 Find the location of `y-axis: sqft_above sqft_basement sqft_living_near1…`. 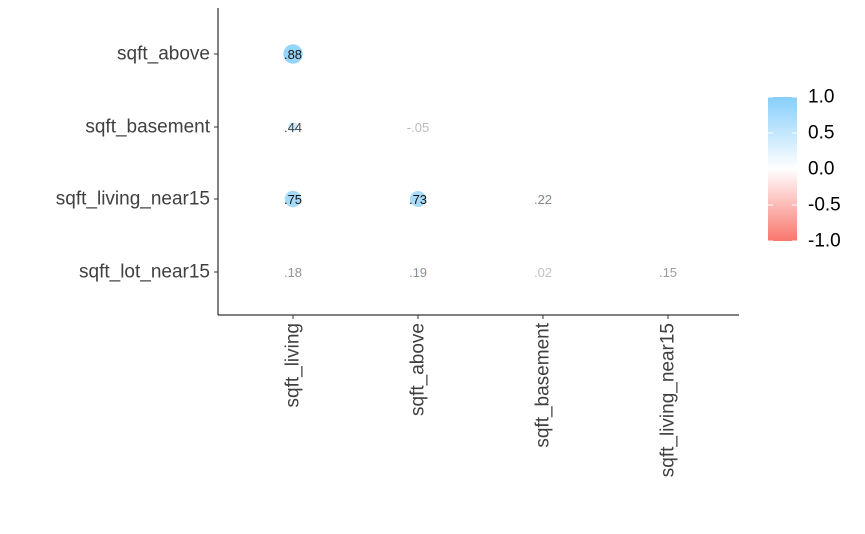

y-axis: sqft_above sqft_basement sqft_living_near1… is located at coordinates (137, 163).